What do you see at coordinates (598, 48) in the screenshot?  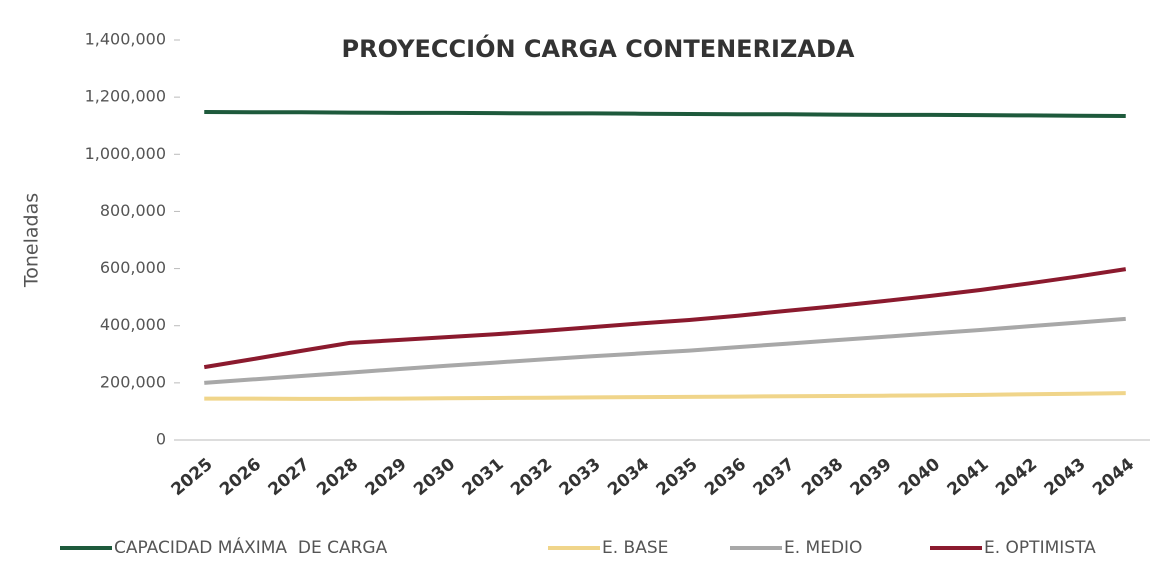 I see `chart-title: PROYECCIÓN CARGA CONTENERIZADA` at bounding box center [598, 48].